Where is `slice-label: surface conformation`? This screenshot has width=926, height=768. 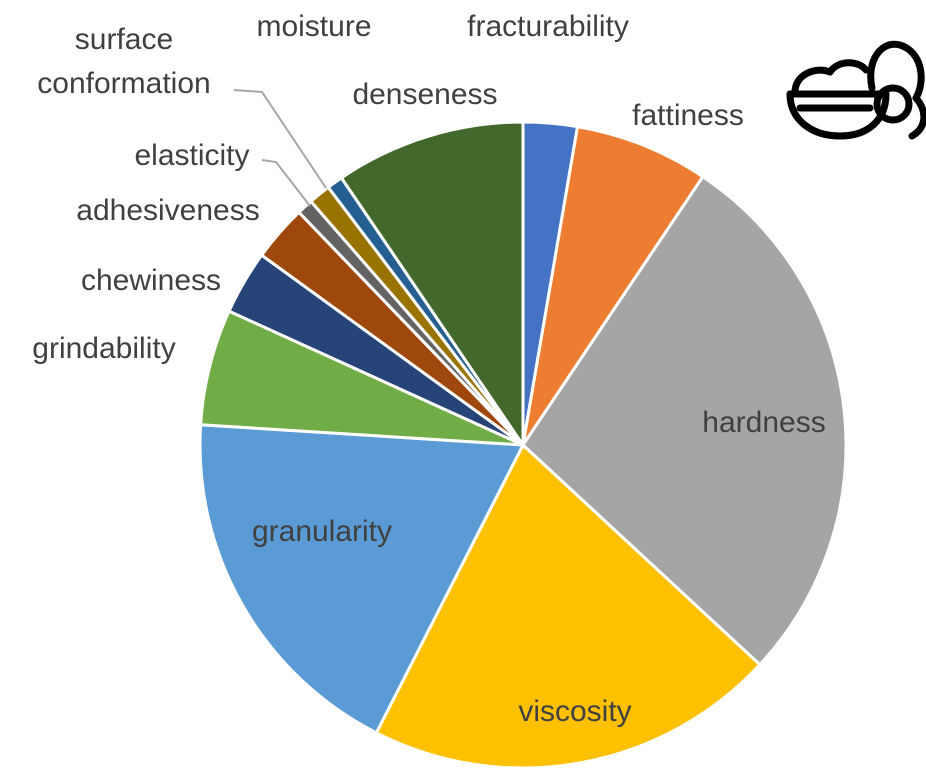 slice-label: surface conformation is located at coordinates (124, 61).